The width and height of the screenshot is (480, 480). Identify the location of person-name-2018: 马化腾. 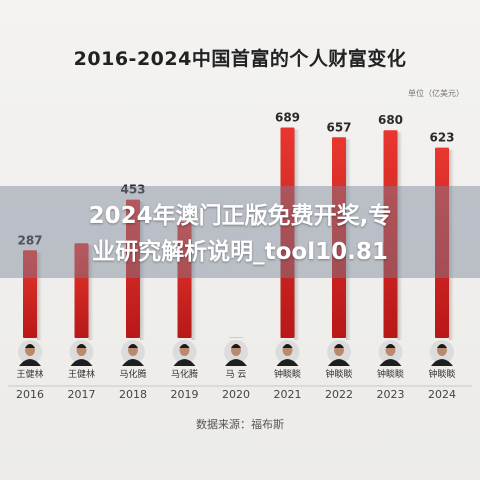
(132, 374).